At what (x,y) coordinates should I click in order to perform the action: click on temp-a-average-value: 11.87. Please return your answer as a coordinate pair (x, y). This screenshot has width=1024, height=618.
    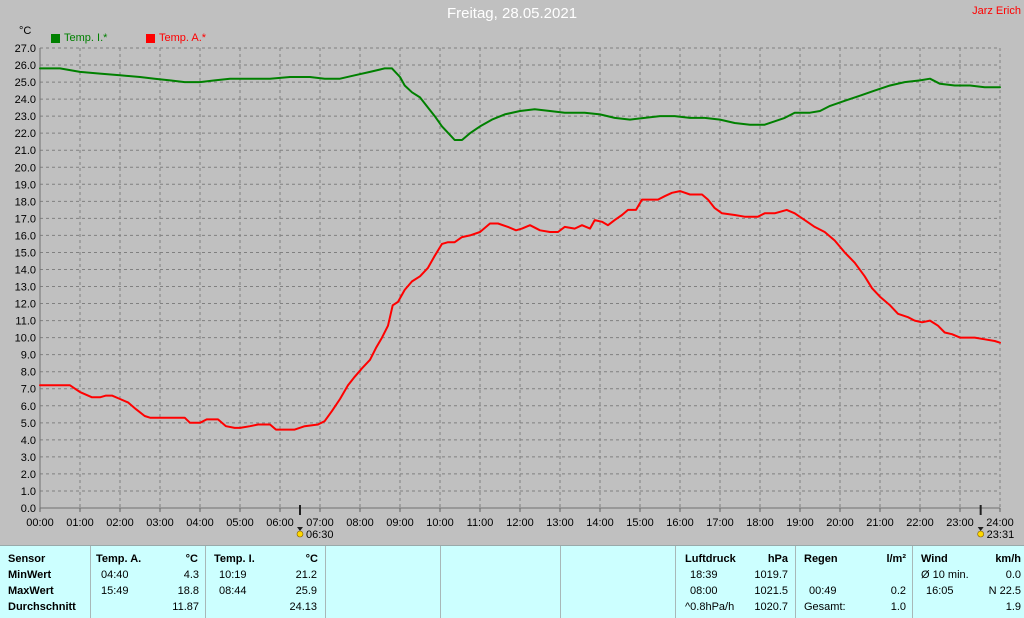
    Looking at the image, I should click on (185, 607).